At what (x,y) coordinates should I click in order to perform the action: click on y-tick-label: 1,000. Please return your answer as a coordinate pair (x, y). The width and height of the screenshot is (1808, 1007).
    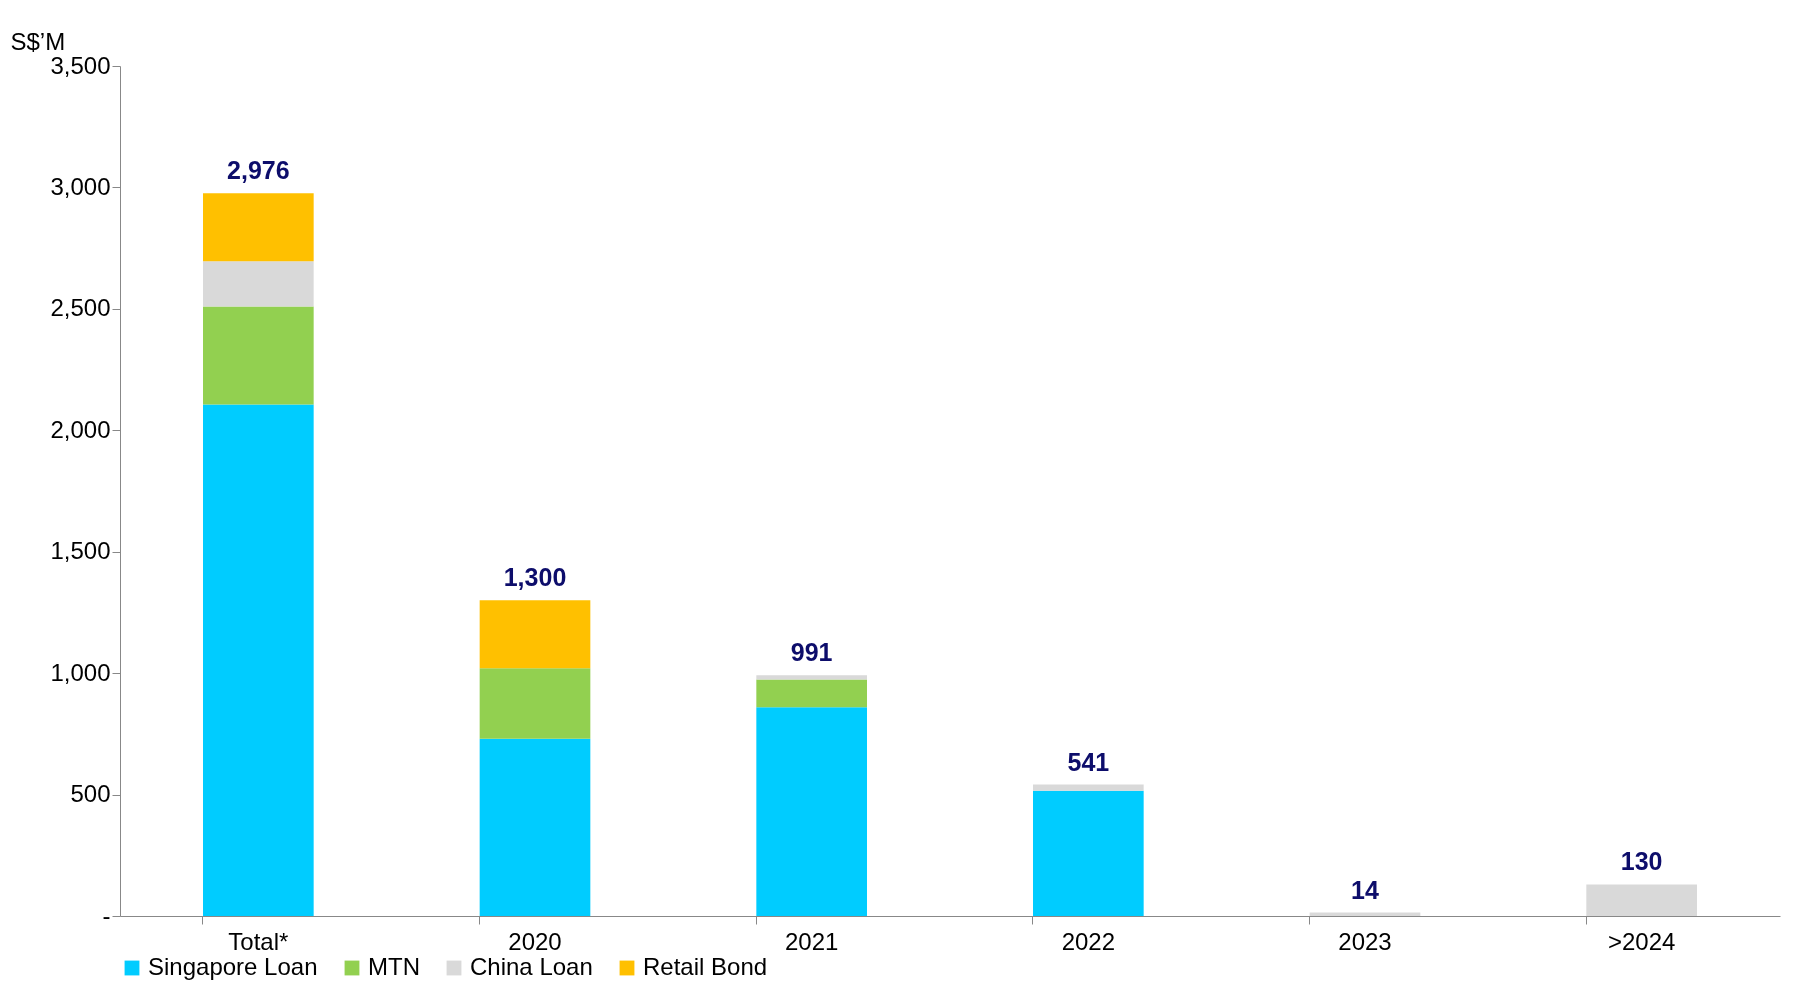
    Looking at the image, I should click on (80, 672).